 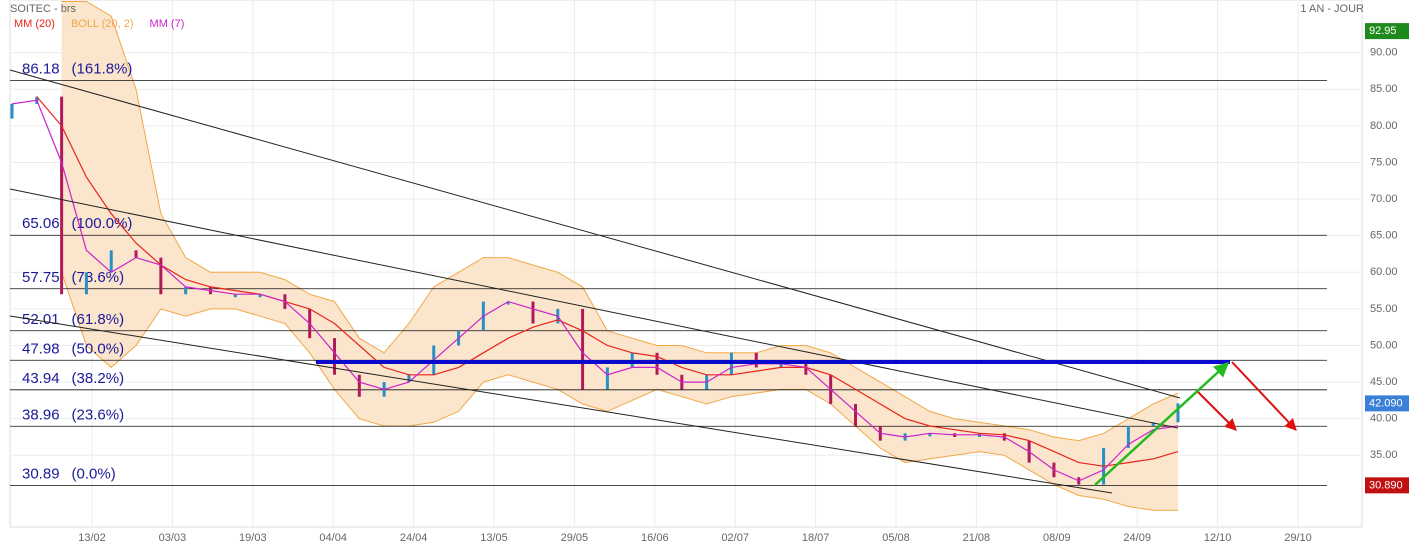 I want to click on fib-value: 43.94, so click(x=41, y=378).